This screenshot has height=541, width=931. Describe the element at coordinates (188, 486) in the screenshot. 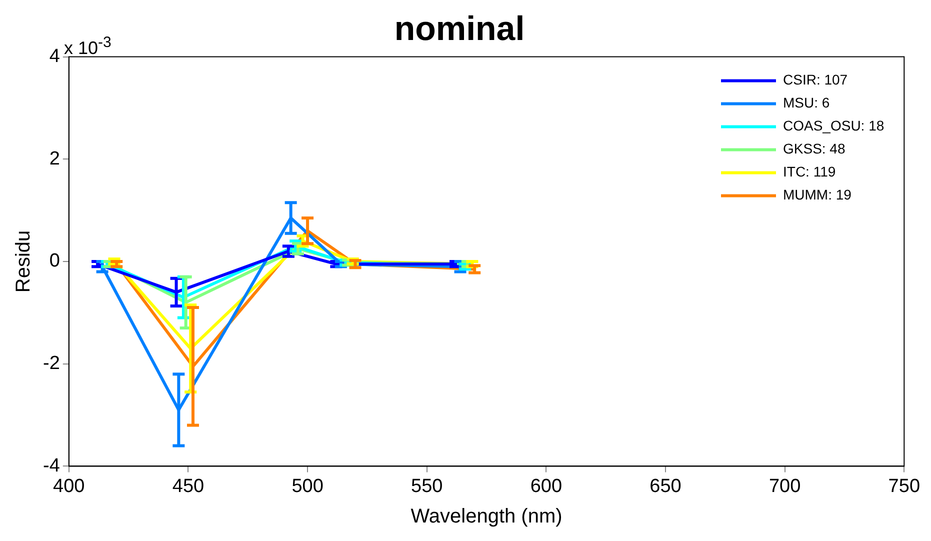

I see `x-tick-label: 450` at that location.